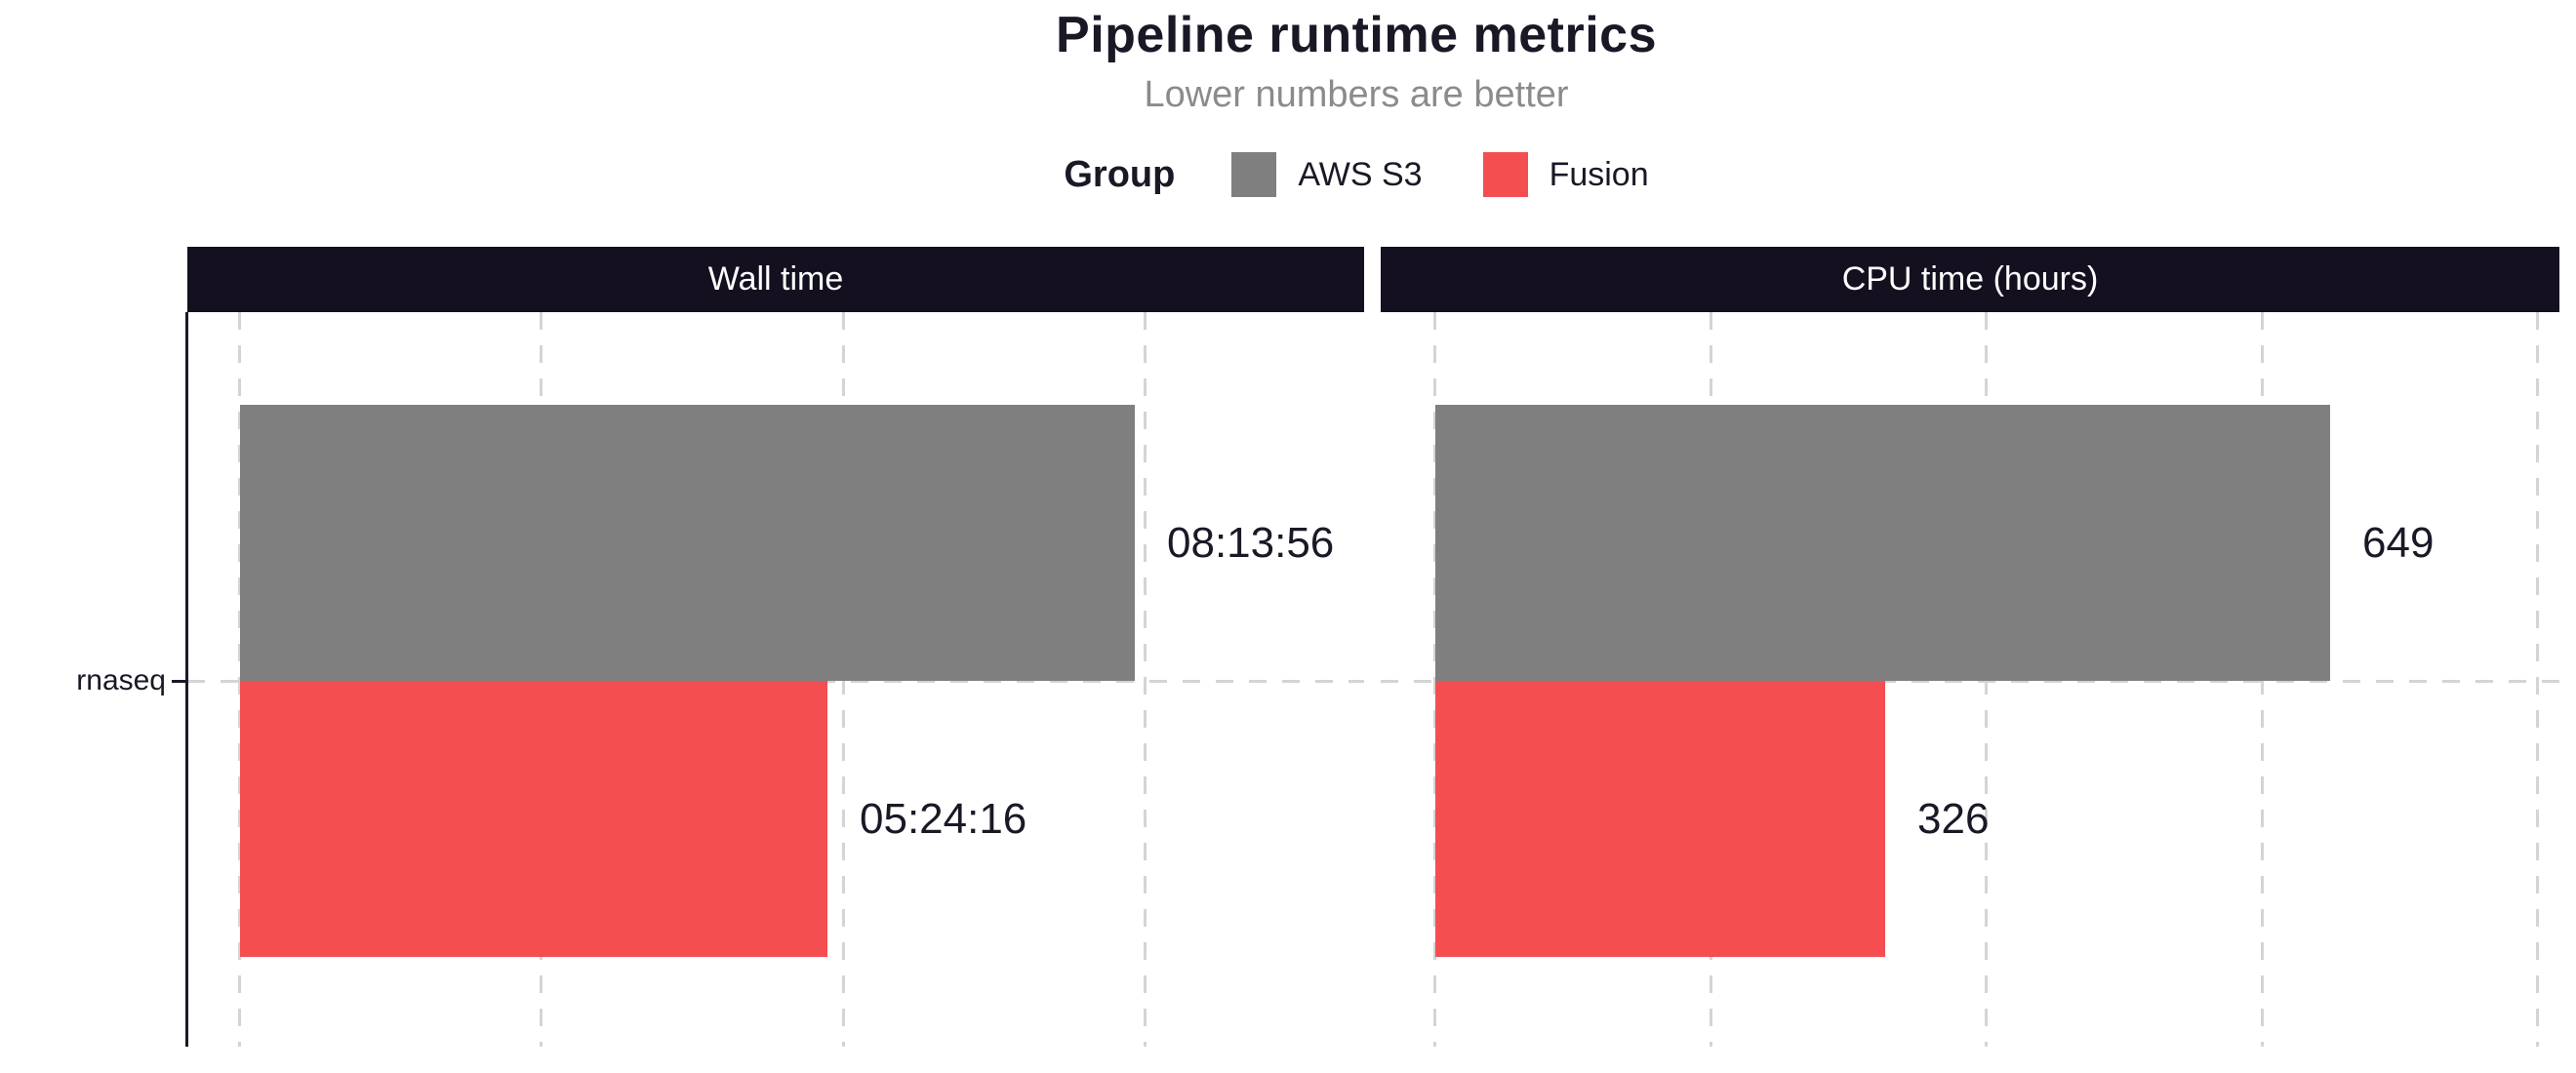  What do you see at coordinates (179, 681) in the screenshot?
I see `y-axis-tick` at bounding box center [179, 681].